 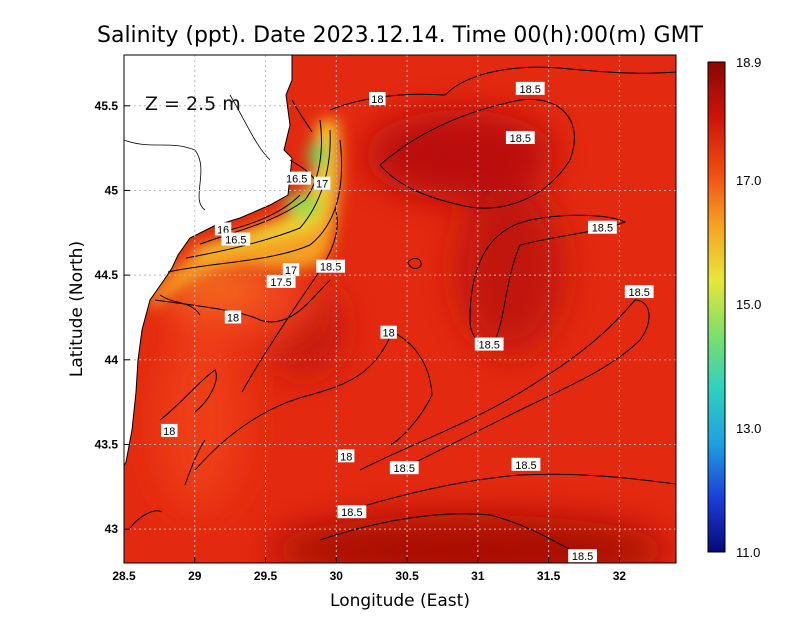 I want to click on contour-label-12: 18, so click(x=233, y=318).